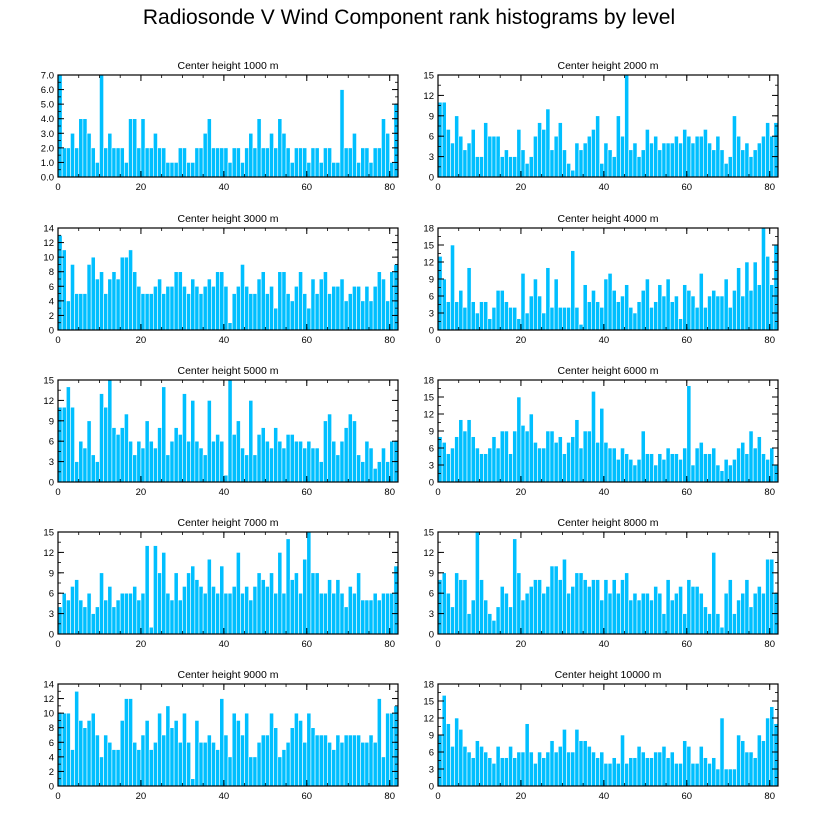  What do you see at coordinates (47, 163) in the screenshot?
I see `y-tick-label: 1.0` at bounding box center [47, 163].